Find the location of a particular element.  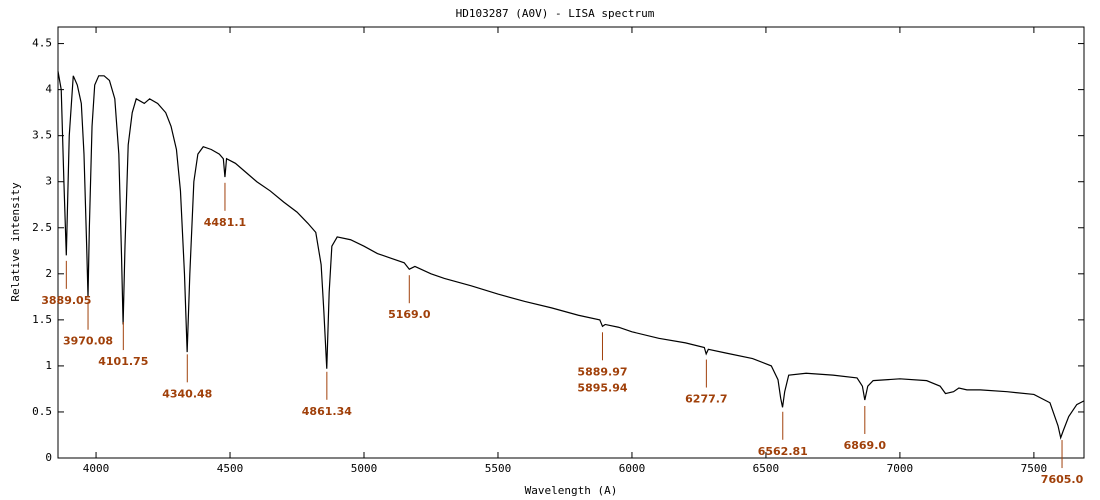

x-tick-label: 6500 is located at coordinates (766, 468).